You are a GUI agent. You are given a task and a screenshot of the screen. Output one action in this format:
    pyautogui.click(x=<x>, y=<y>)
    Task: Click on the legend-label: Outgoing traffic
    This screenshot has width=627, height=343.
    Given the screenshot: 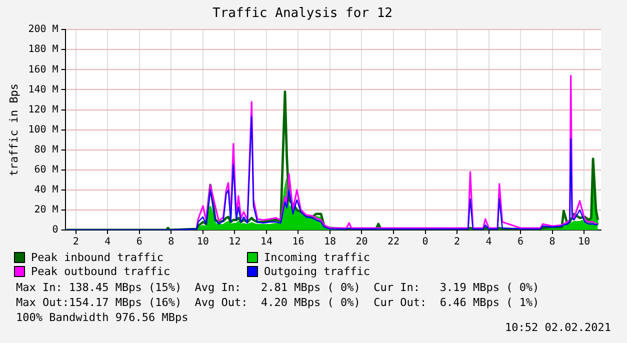 What is the action you would take?
    pyautogui.click(x=317, y=271)
    